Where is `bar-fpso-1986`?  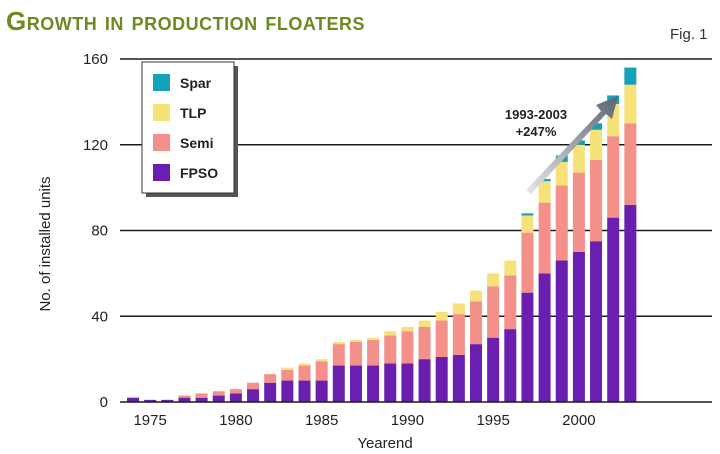
bar-fpso-1986 is located at coordinates (338, 383).